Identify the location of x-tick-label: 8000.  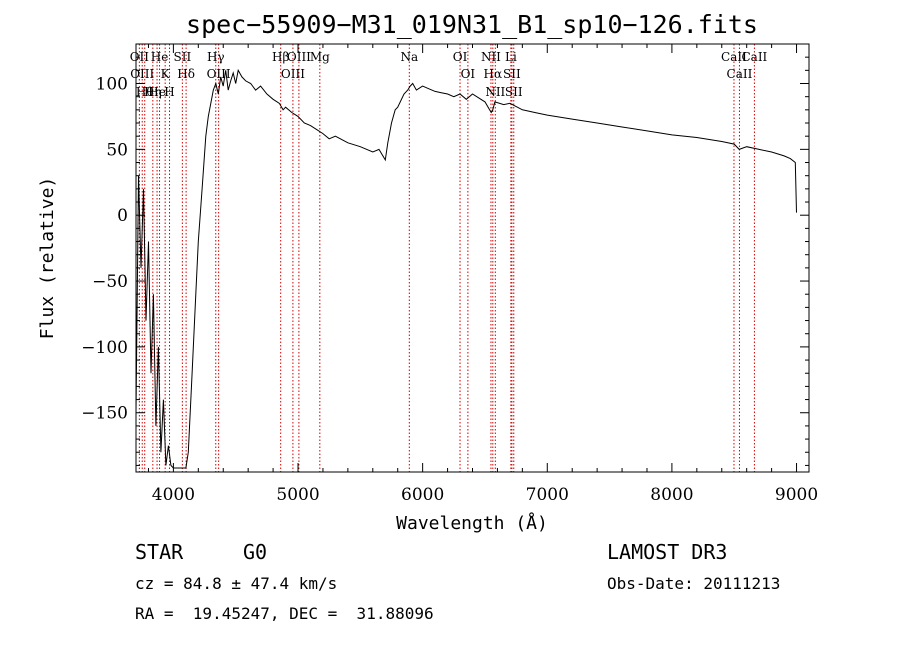
(671, 495).